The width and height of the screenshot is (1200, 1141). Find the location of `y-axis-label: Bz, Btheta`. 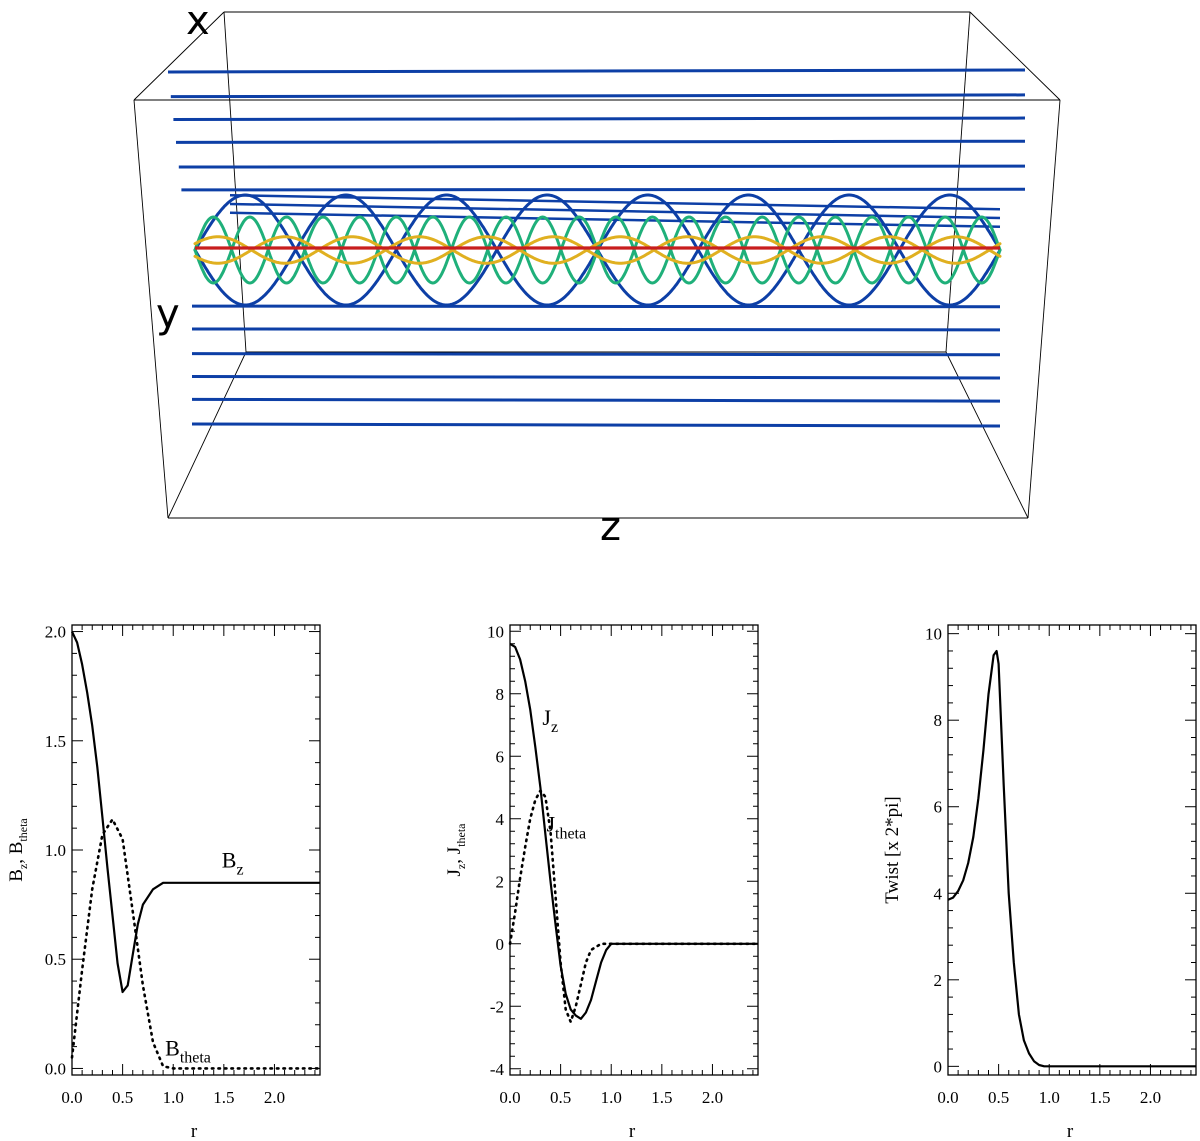

y-axis-label: Bz, Btheta is located at coordinates (18, 850).